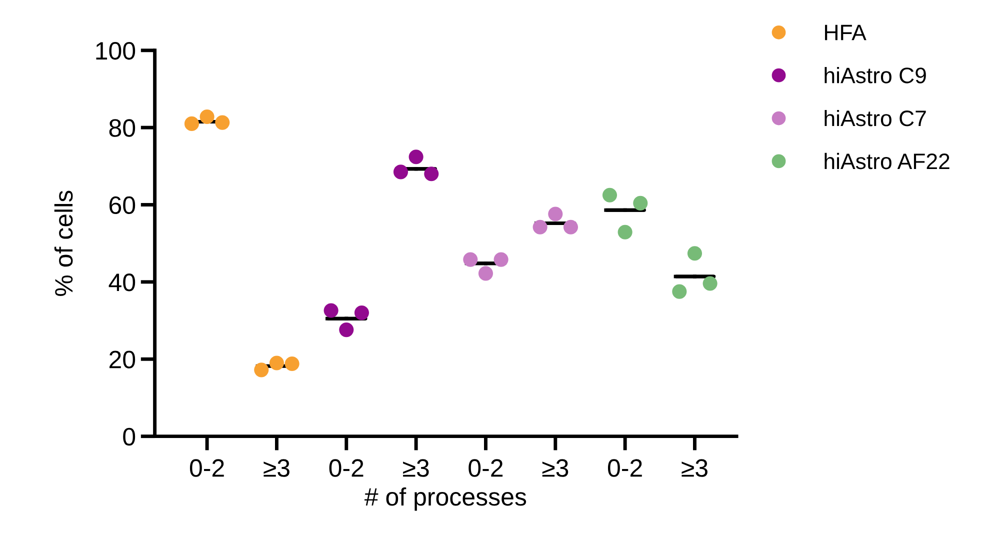  What do you see at coordinates (123, 359) in the screenshot?
I see `y-tick-label: 20` at bounding box center [123, 359].